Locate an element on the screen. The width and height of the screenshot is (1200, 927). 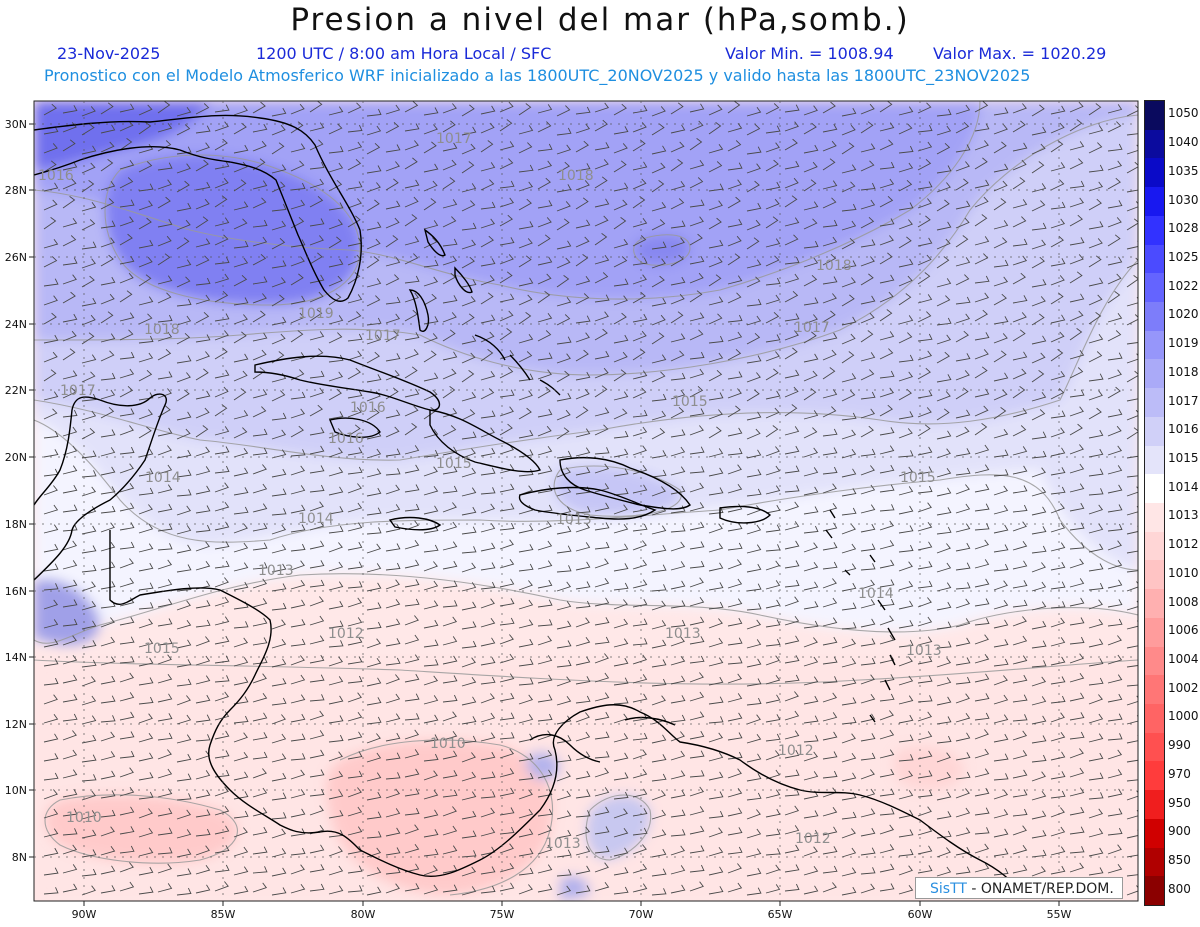
colorbar-cell is located at coordinates (1154, 604).